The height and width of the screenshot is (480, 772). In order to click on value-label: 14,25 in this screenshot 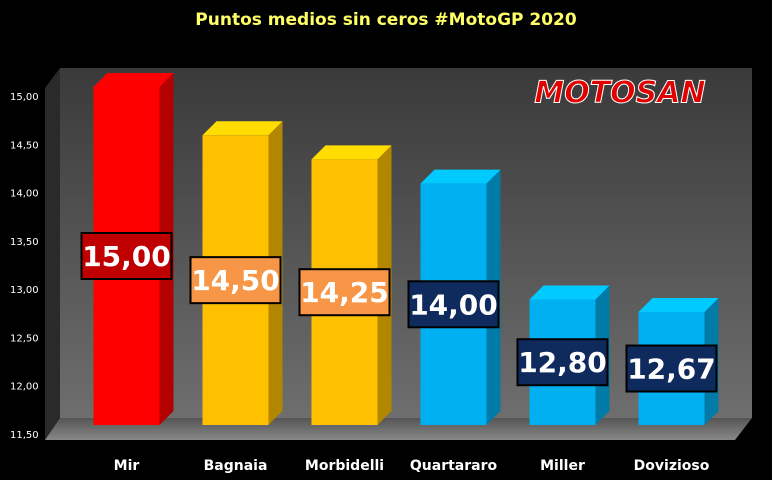, I will do `click(344, 292)`.